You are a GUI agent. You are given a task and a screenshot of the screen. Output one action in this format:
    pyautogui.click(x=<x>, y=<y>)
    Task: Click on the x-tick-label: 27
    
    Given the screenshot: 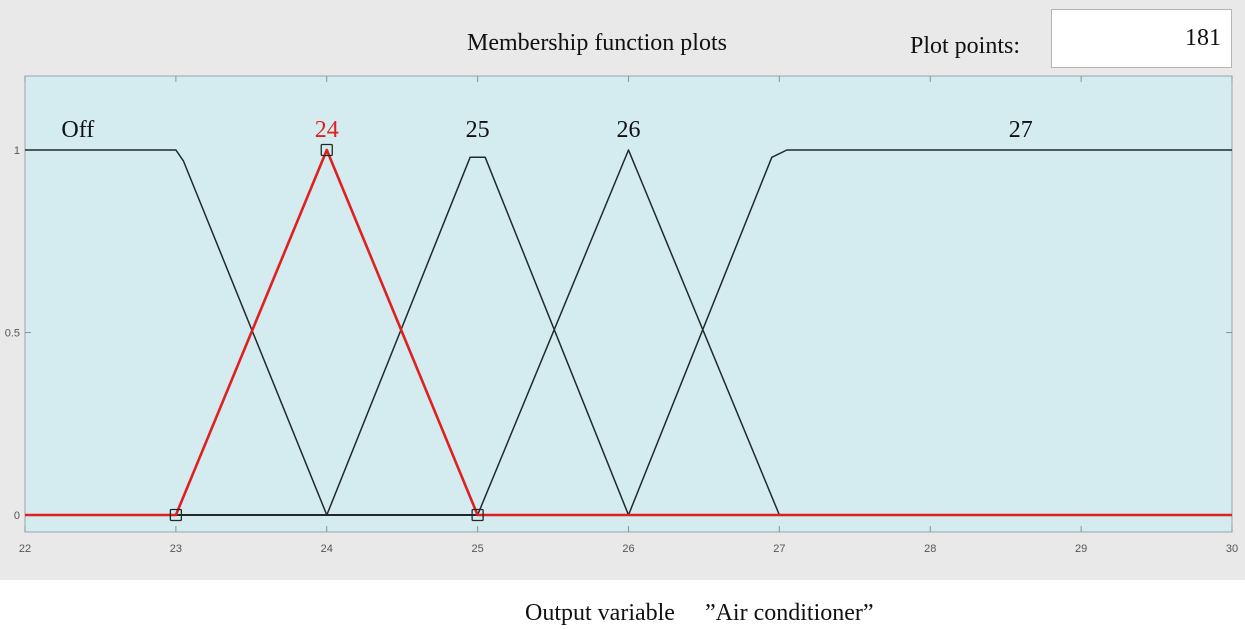 What is the action you would take?
    pyautogui.click(x=779, y=549)
    